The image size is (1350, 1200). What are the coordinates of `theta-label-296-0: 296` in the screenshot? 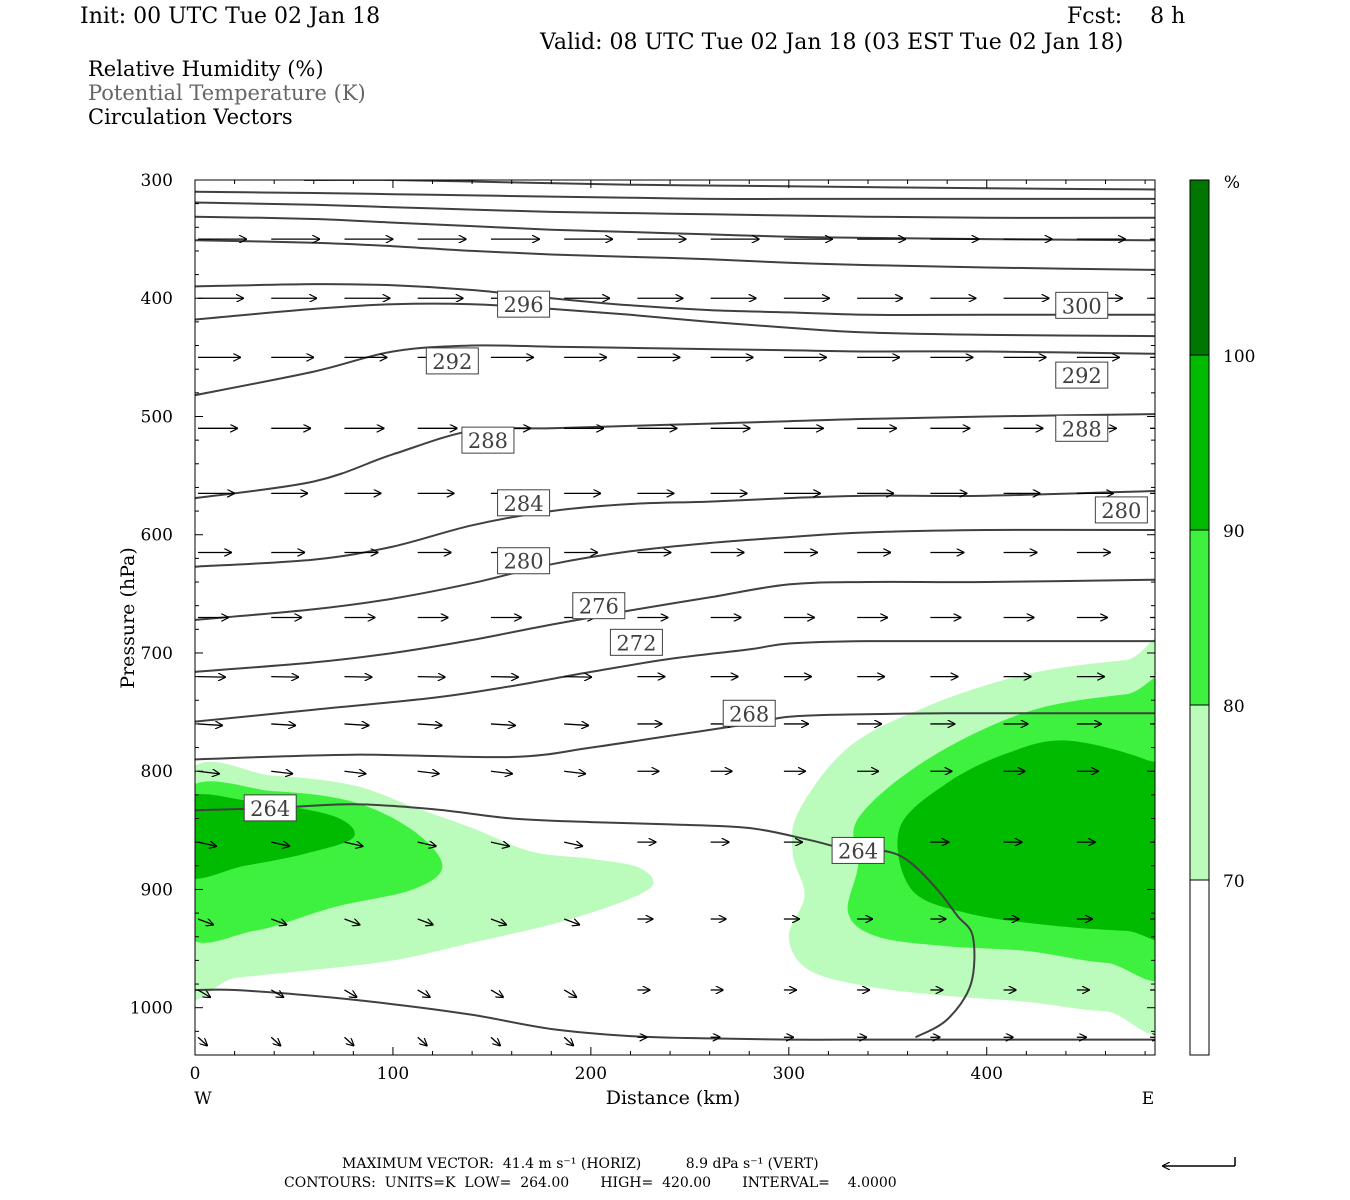 It's located at (524, 305).